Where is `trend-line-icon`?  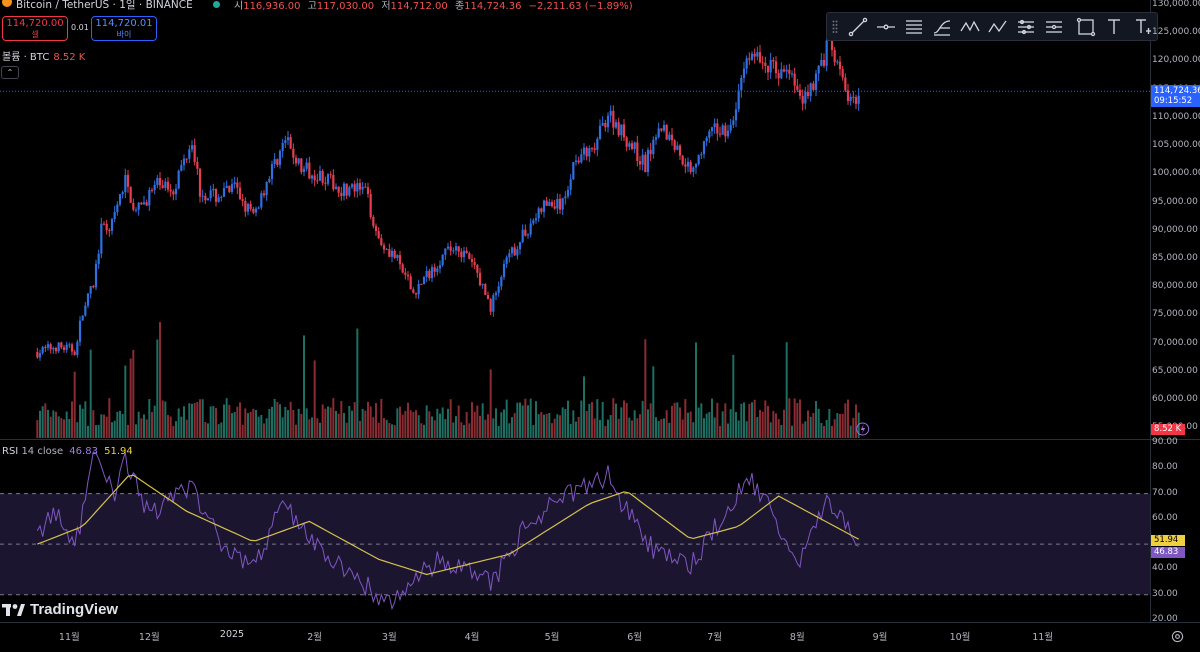
trend-line-icon is located at coordinates (858, 27).